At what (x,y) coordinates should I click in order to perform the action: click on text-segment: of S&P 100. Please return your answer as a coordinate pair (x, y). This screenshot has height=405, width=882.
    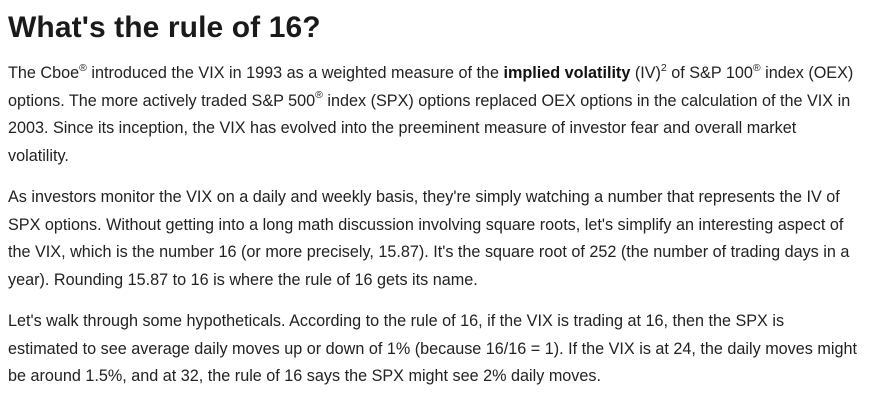
    Looking at the image, I should click on (709, 73).